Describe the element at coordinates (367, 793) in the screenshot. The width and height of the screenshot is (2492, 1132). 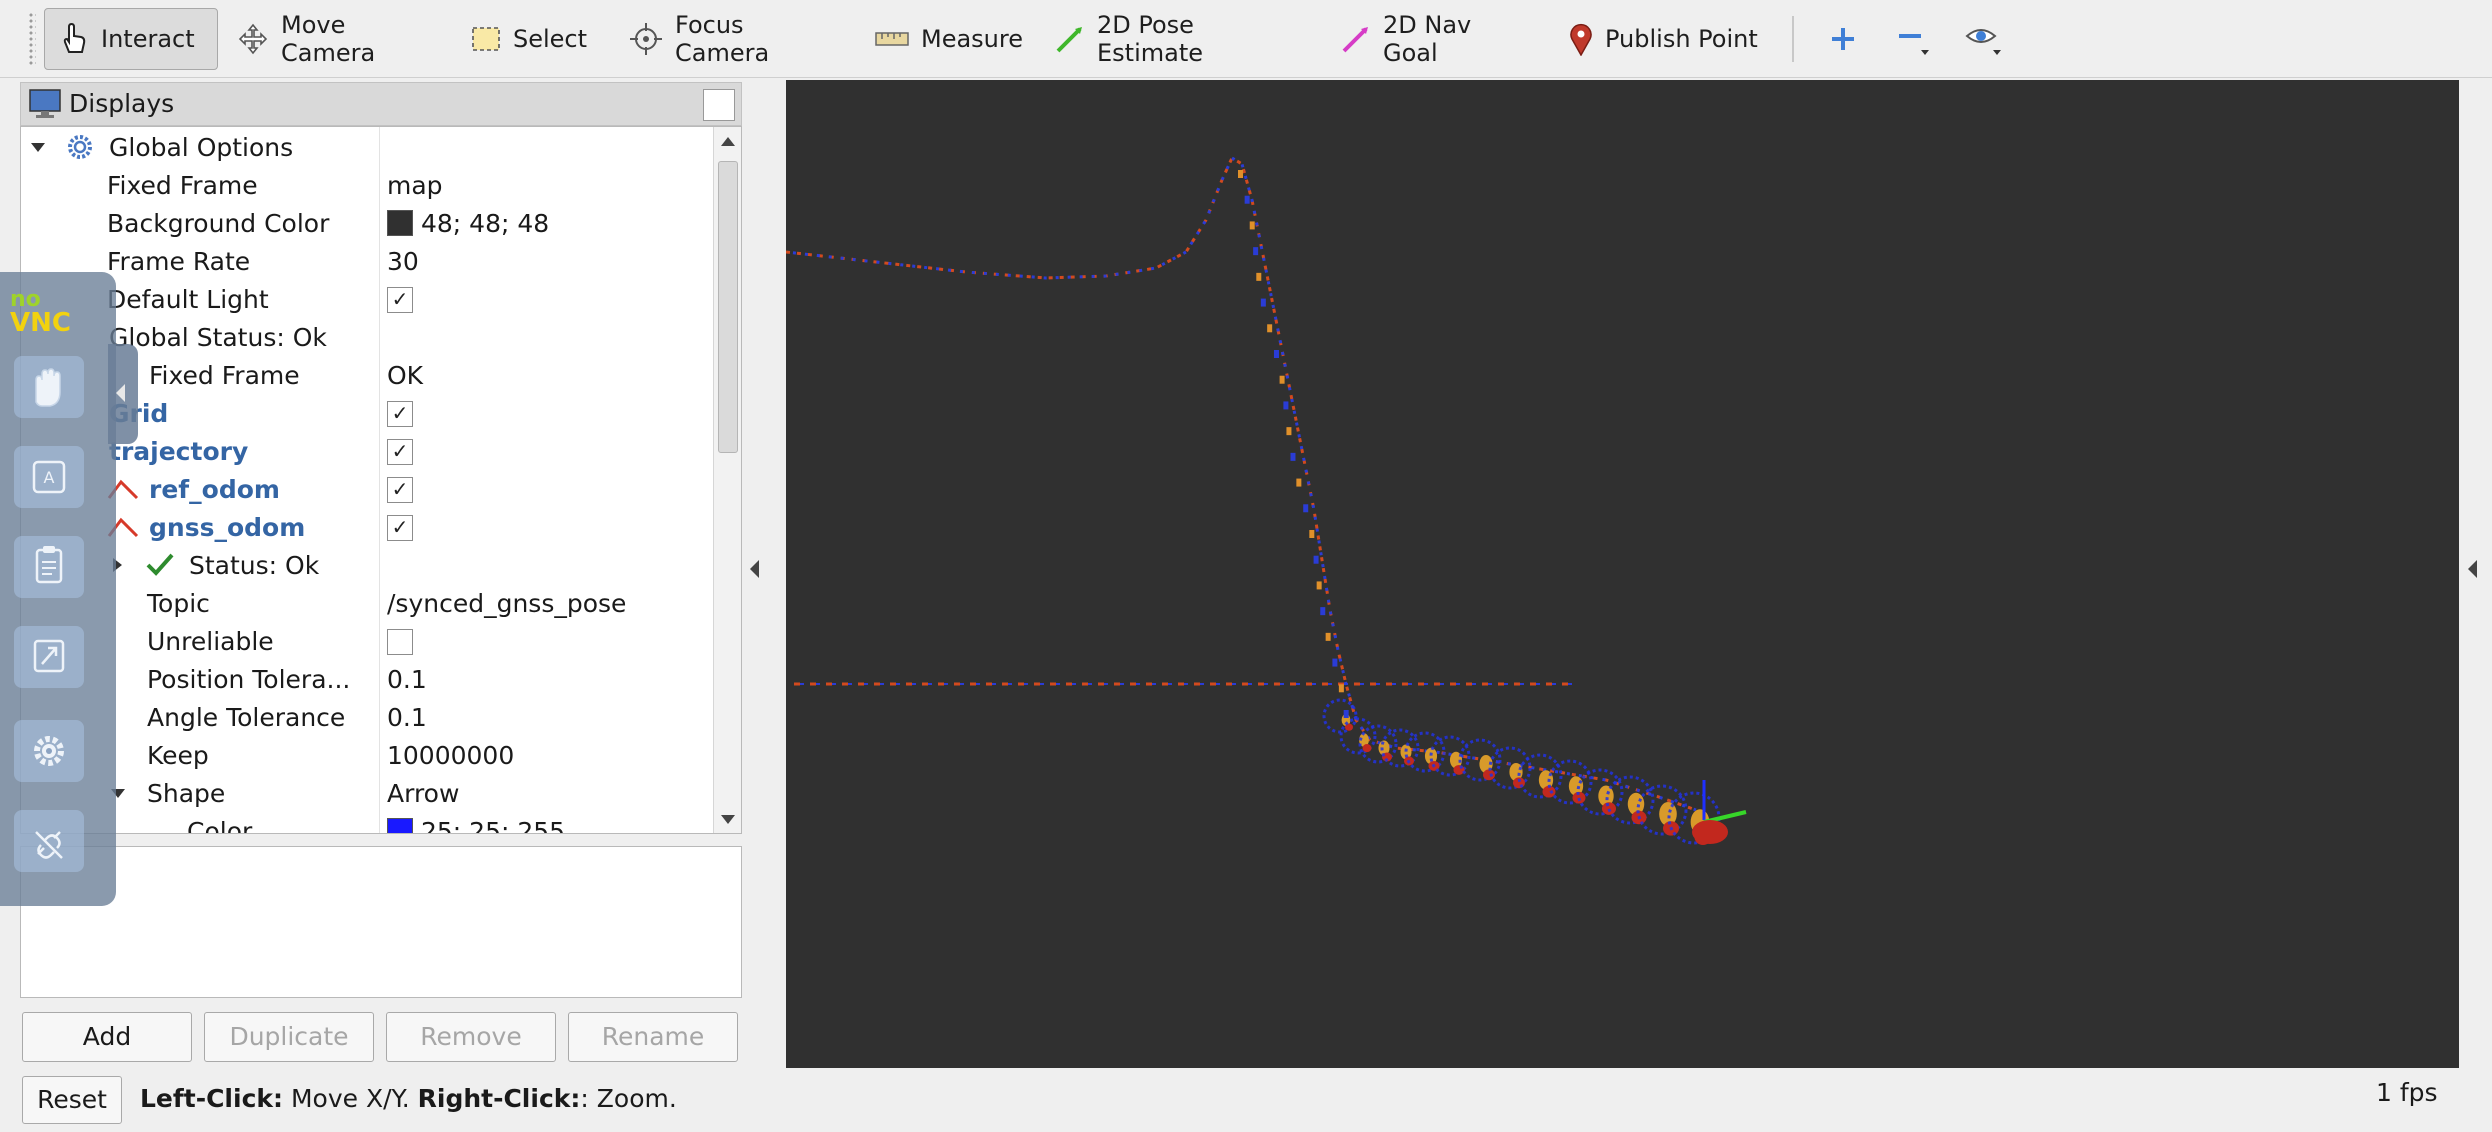
I see `tree-row-shape: Shape Arrow` at that location.